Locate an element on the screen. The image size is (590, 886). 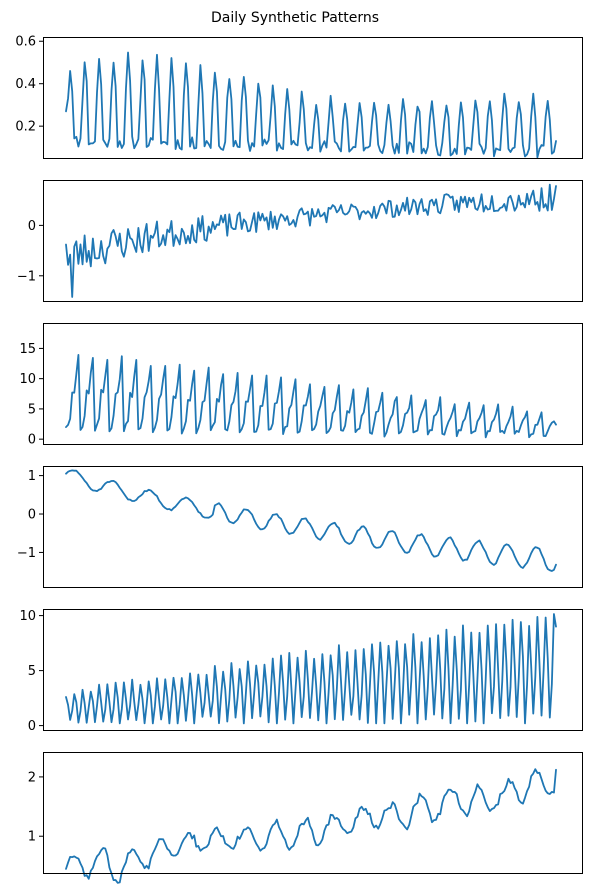
y-tick-label: 2 is located at coordinates (32, 777).